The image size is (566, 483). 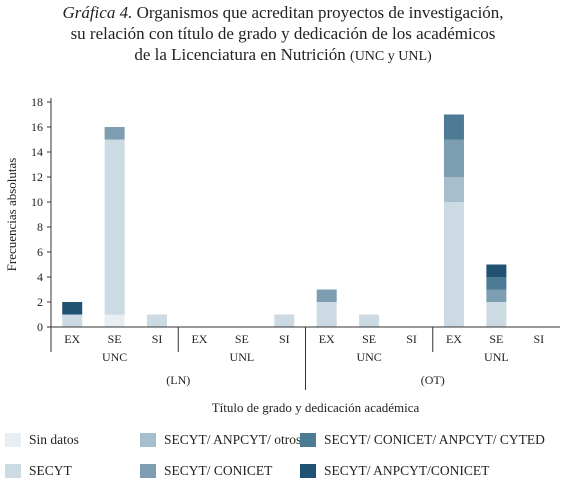 What do you see at coordinates (233, 439) in the screenshot?
I see `legend-label: SECYT/ ANPCYT/ otros` at bounding box center [233, 439].